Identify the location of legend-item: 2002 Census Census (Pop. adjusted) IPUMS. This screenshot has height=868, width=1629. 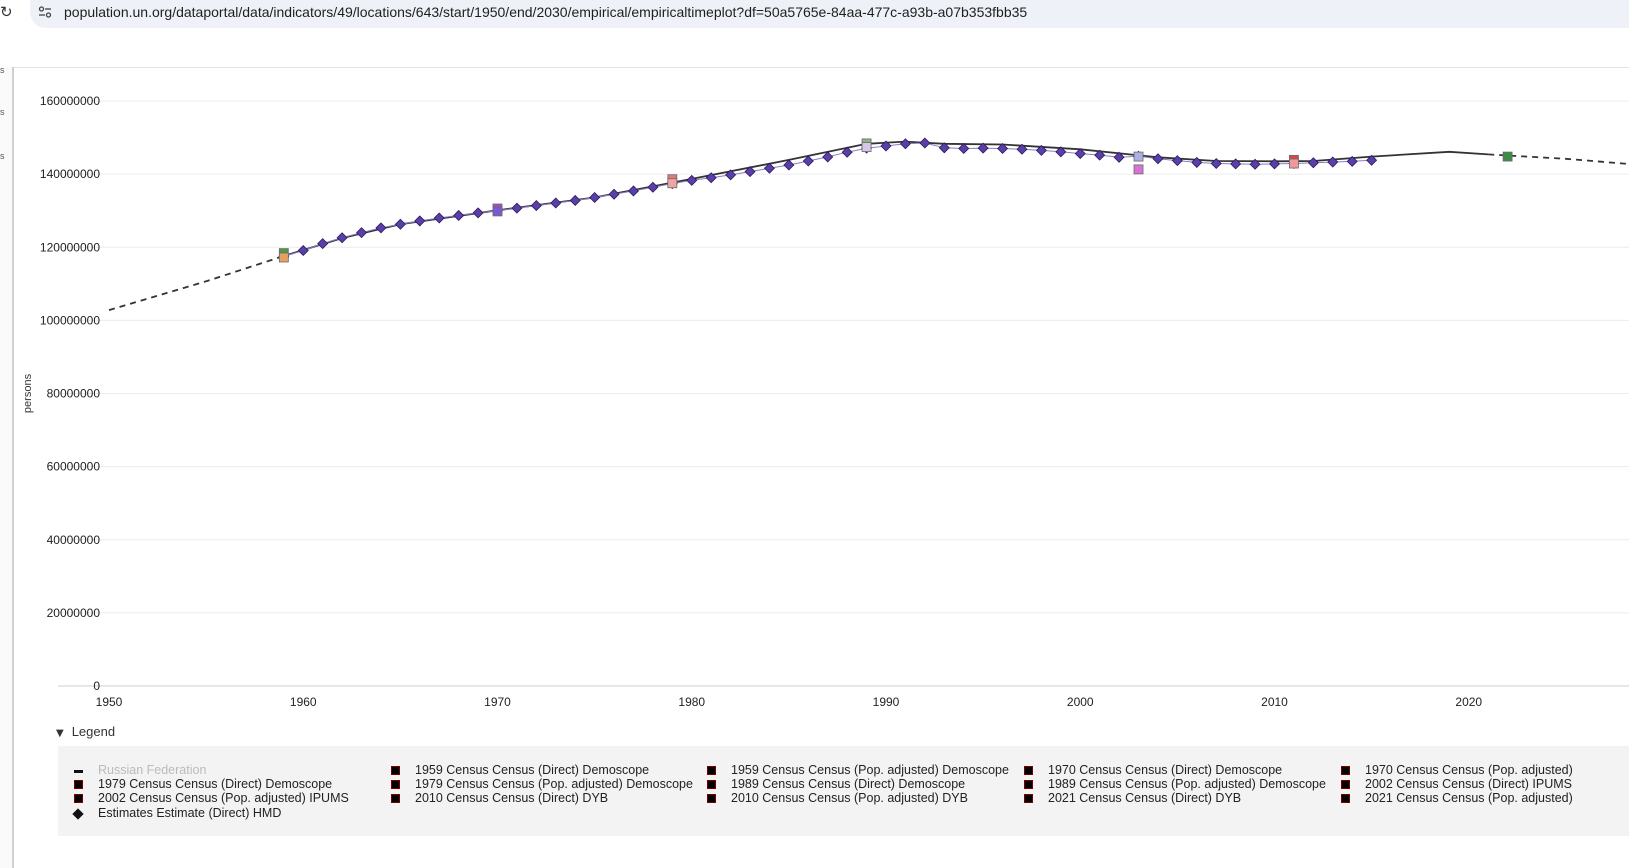
(211, 798).